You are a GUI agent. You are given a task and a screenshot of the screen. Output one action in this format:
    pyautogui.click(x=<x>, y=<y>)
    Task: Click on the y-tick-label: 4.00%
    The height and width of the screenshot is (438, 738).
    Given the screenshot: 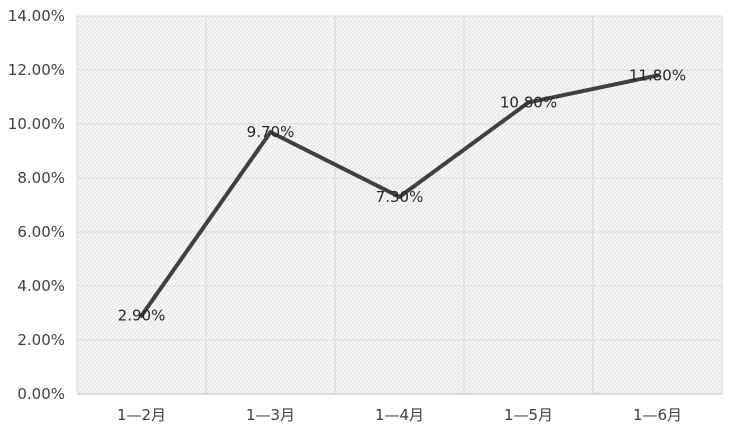 What is the action you would take?
    pyautogui.click(x=41, y=286)
    